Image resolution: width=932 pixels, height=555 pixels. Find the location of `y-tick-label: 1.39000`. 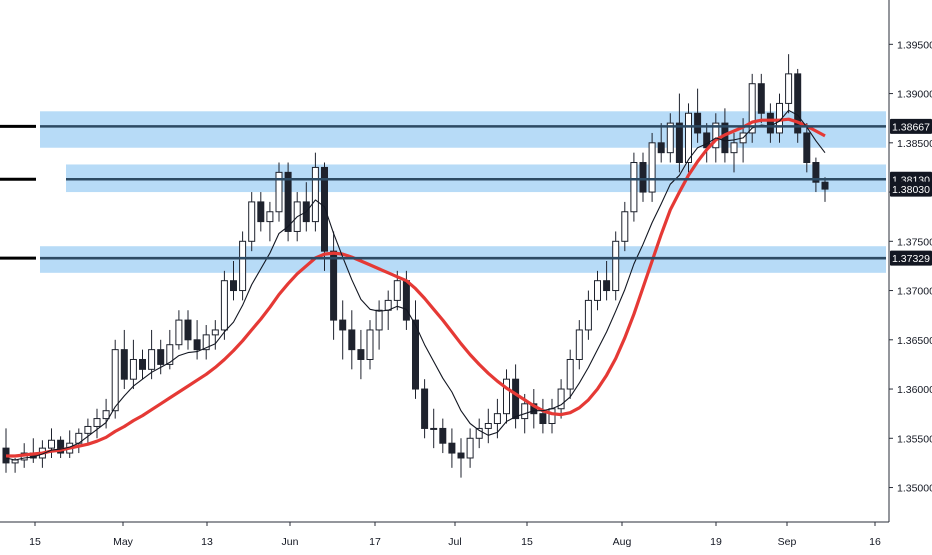

y-tick-label: 1.39000 is located at coordinates (914, 95).